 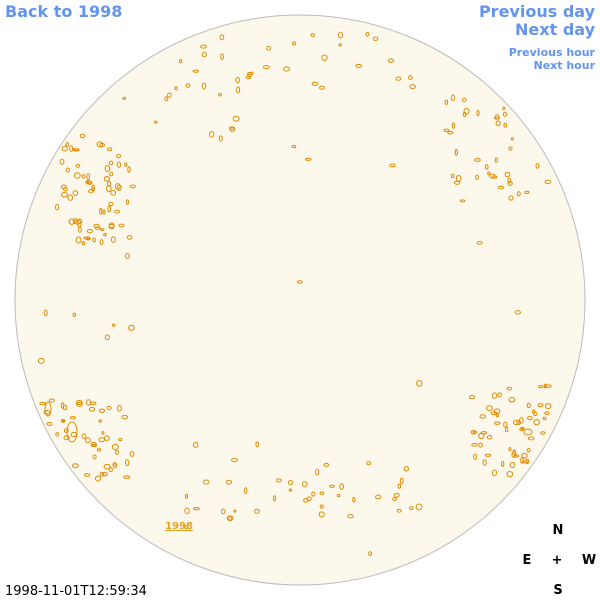 I want to click on next-hour-link: Next hour, so click(x=565, y=65).